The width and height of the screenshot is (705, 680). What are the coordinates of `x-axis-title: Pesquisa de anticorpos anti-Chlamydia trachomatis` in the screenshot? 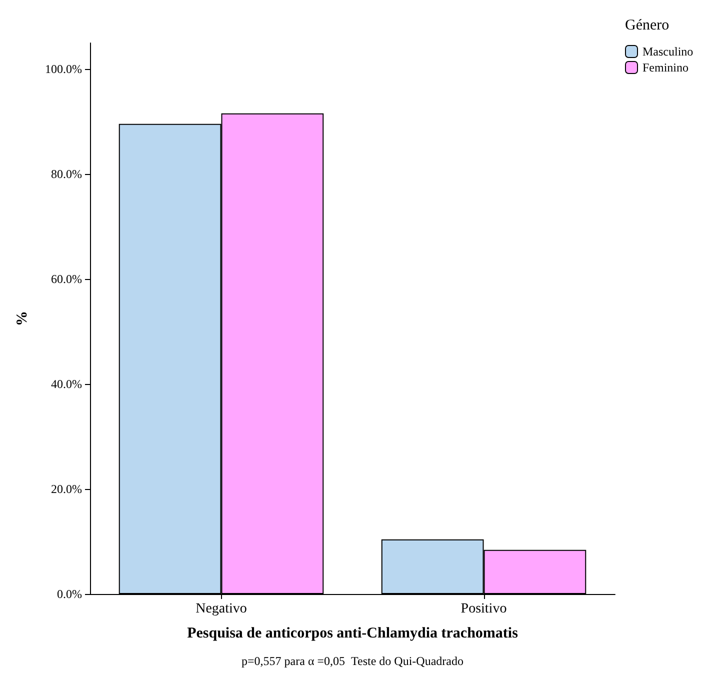 It's located at (352, 634).